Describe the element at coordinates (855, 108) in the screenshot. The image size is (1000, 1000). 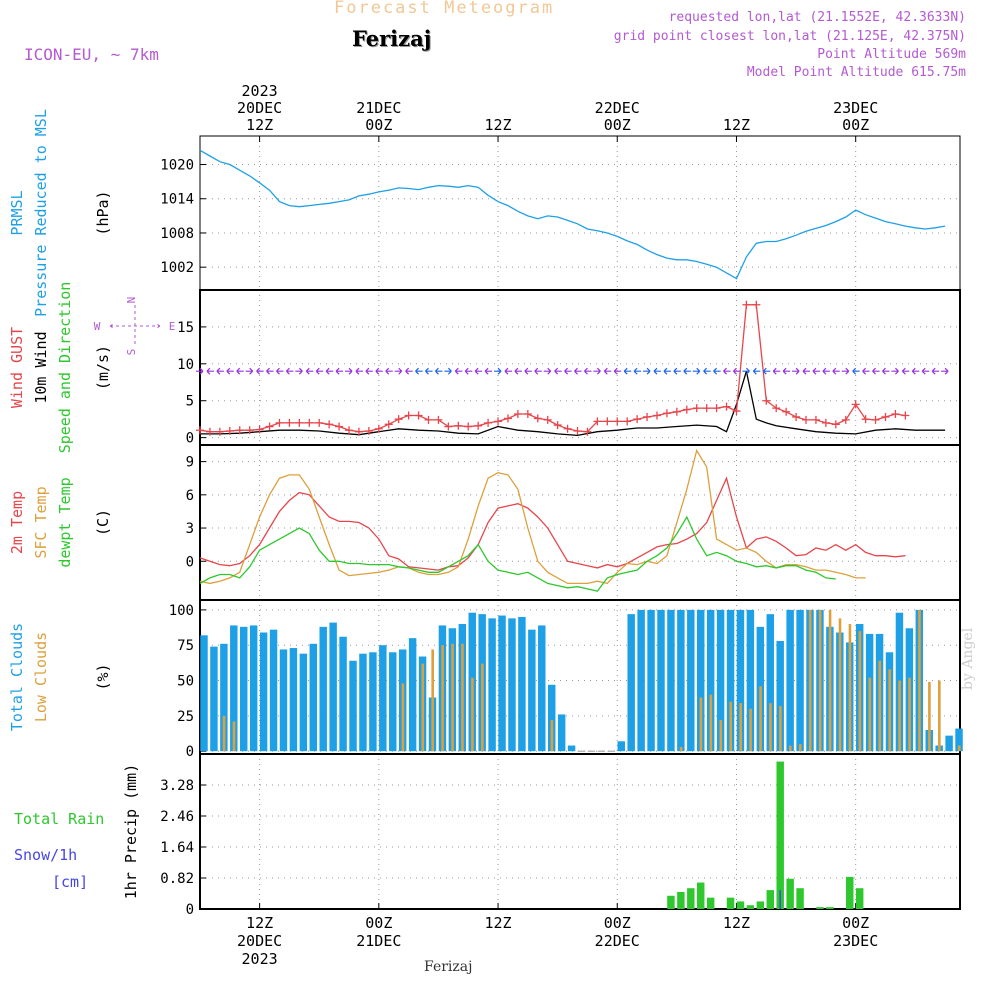
I see `top-time-label: 23DEC` at that location.